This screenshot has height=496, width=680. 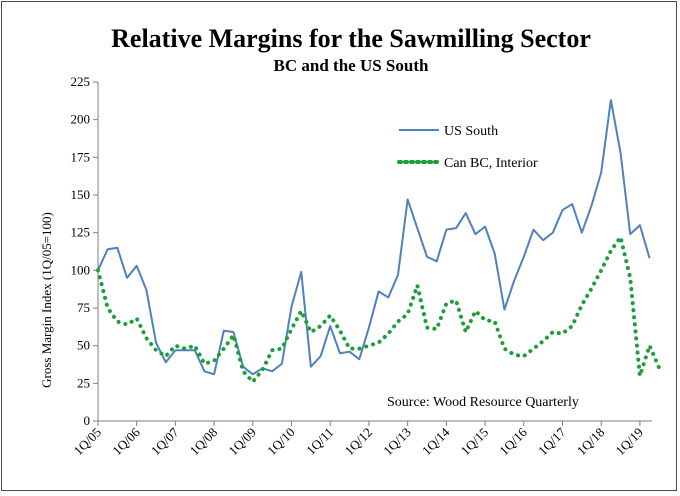 I want to click on y-tick-label: 50, so click(x=83, y=345).